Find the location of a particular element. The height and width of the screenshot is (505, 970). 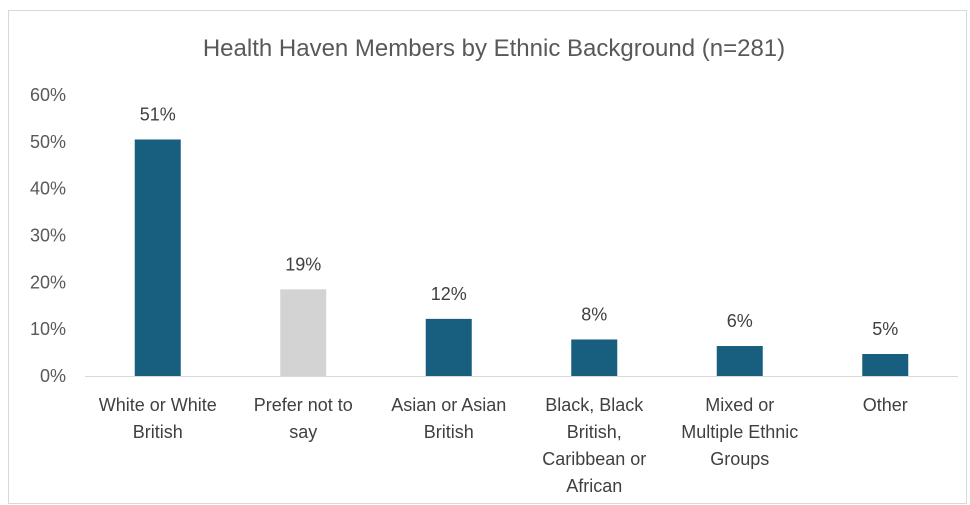

category-label-line: Caribbean or is located at coordinates (594, 459).